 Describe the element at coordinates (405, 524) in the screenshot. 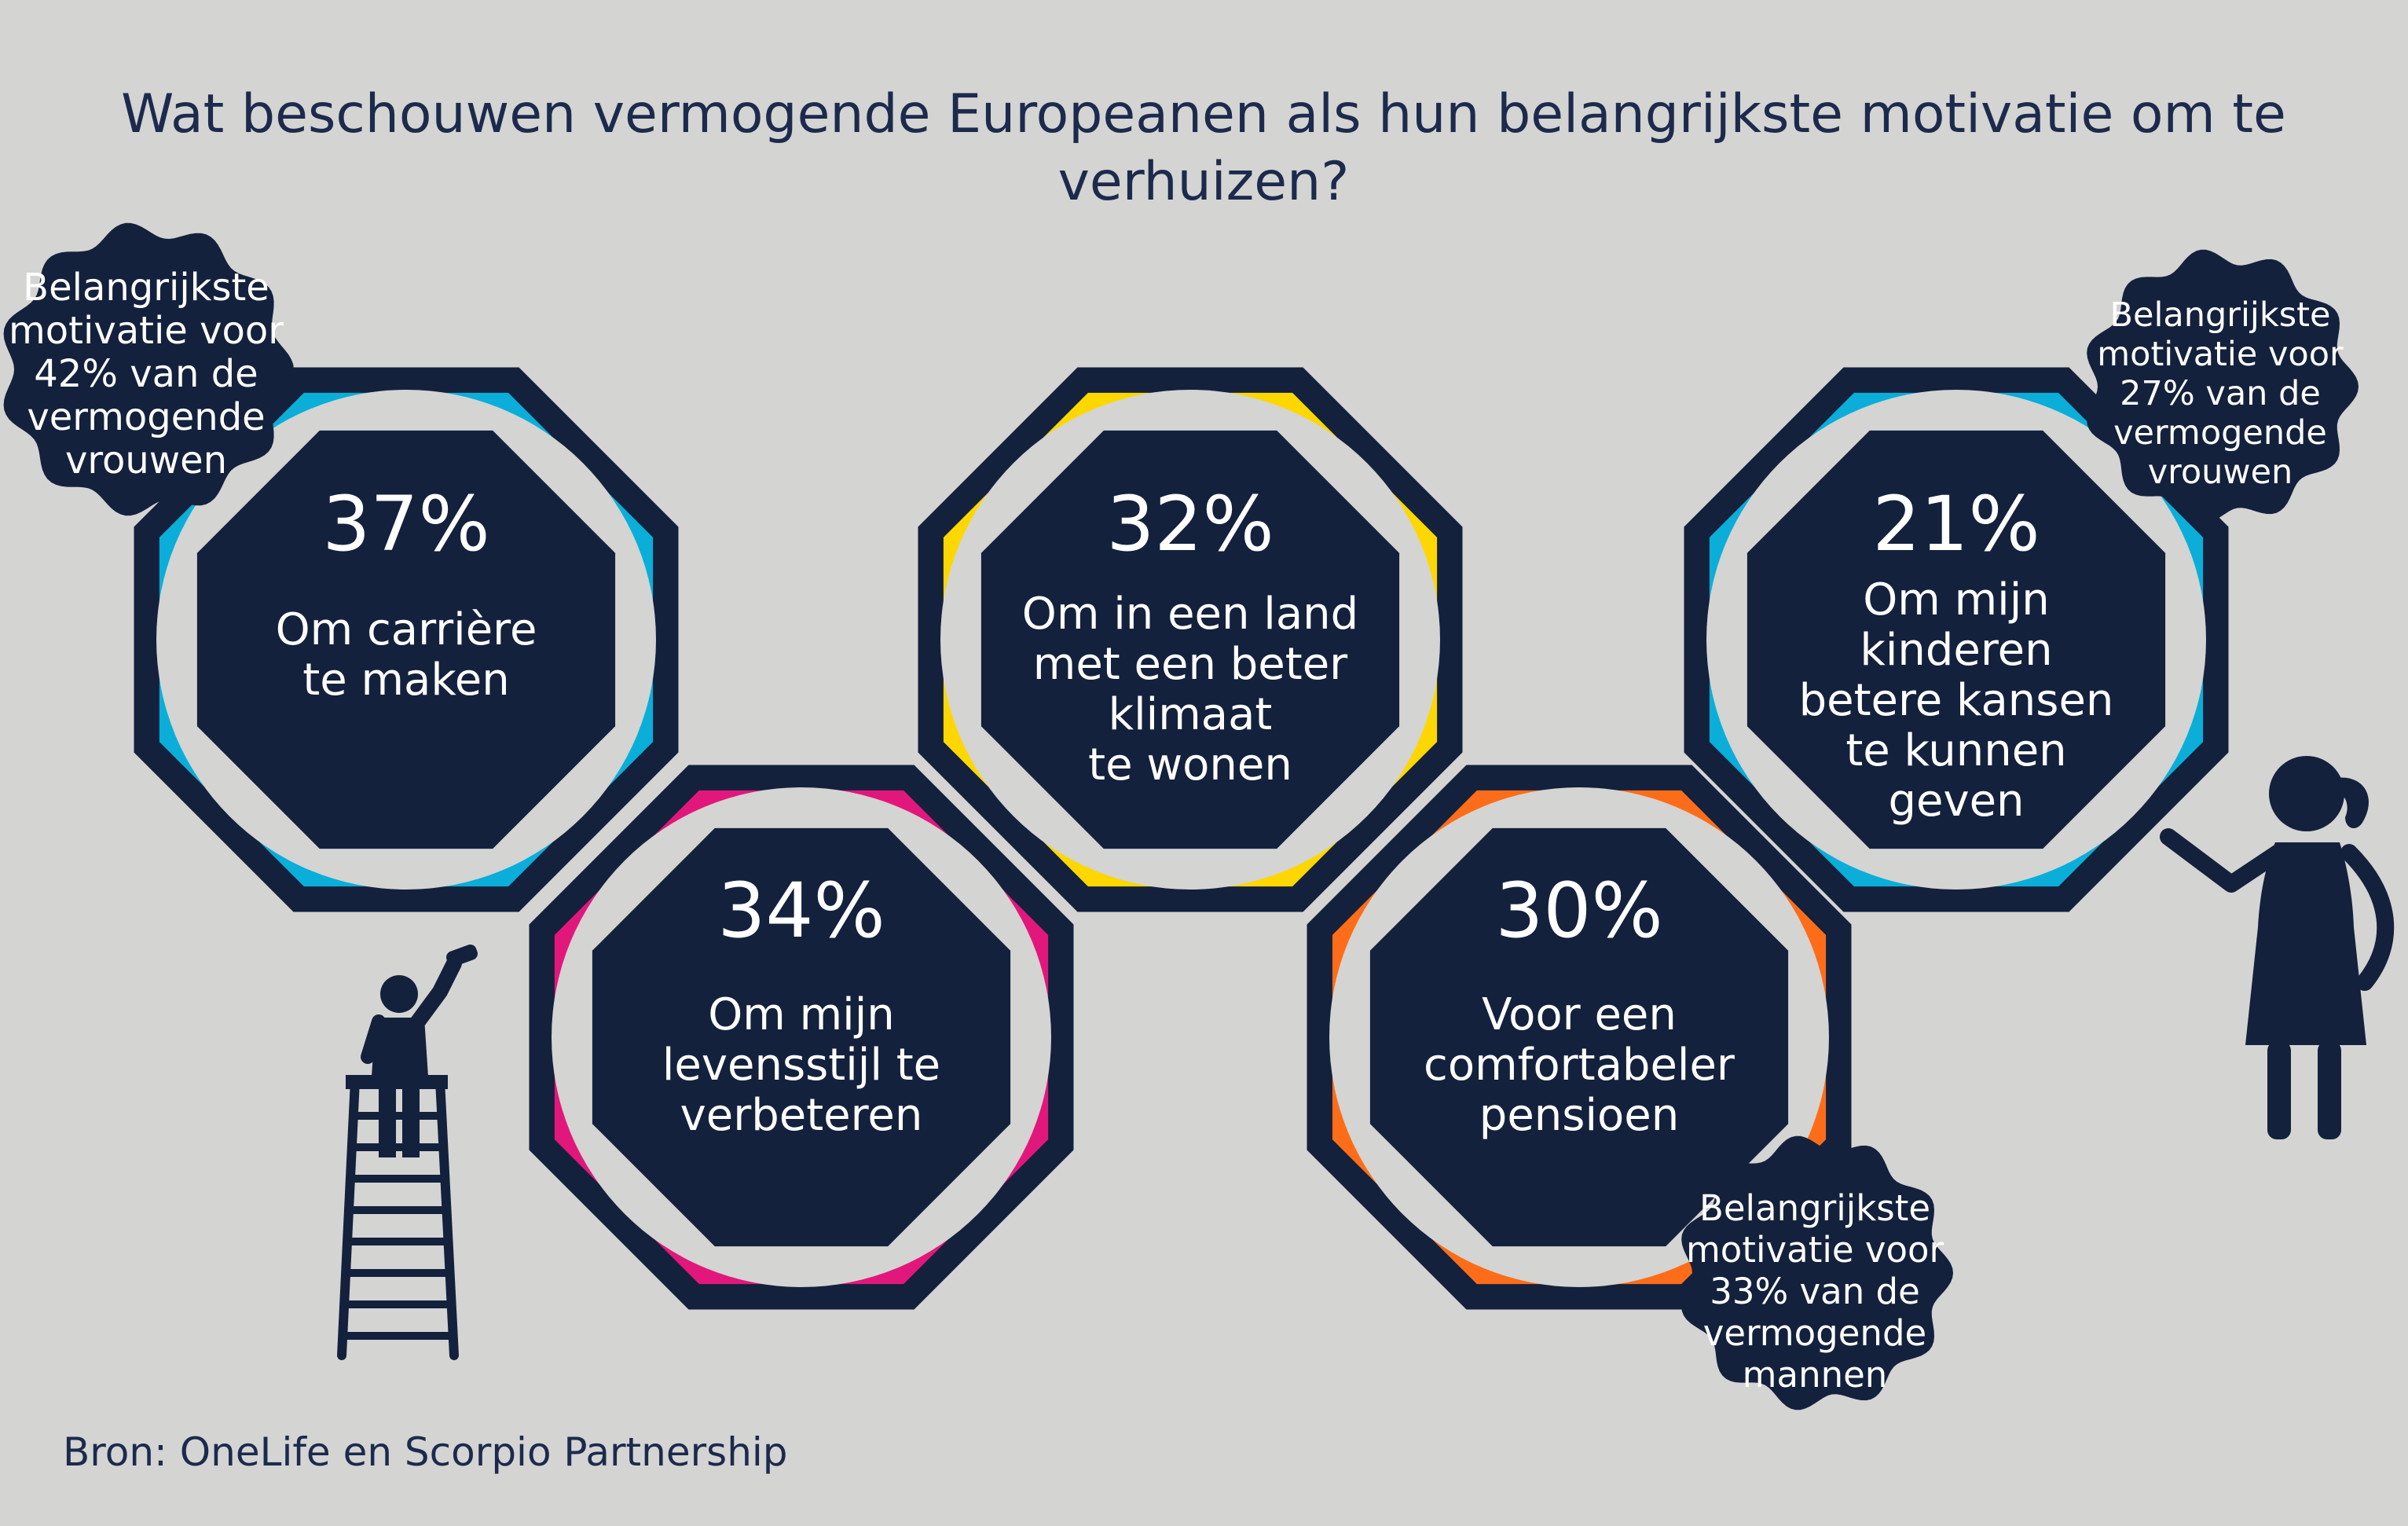

I see `motivation-percent: 37%` at that location.